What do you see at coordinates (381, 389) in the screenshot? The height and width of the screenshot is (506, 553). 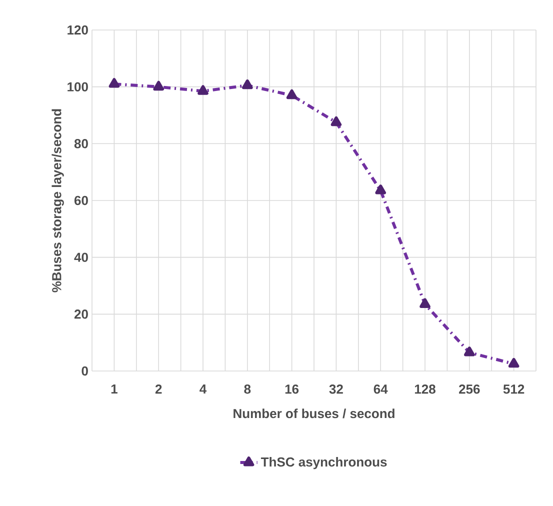 I see `x-tick-label: 64` at bounding box center [381, 389].